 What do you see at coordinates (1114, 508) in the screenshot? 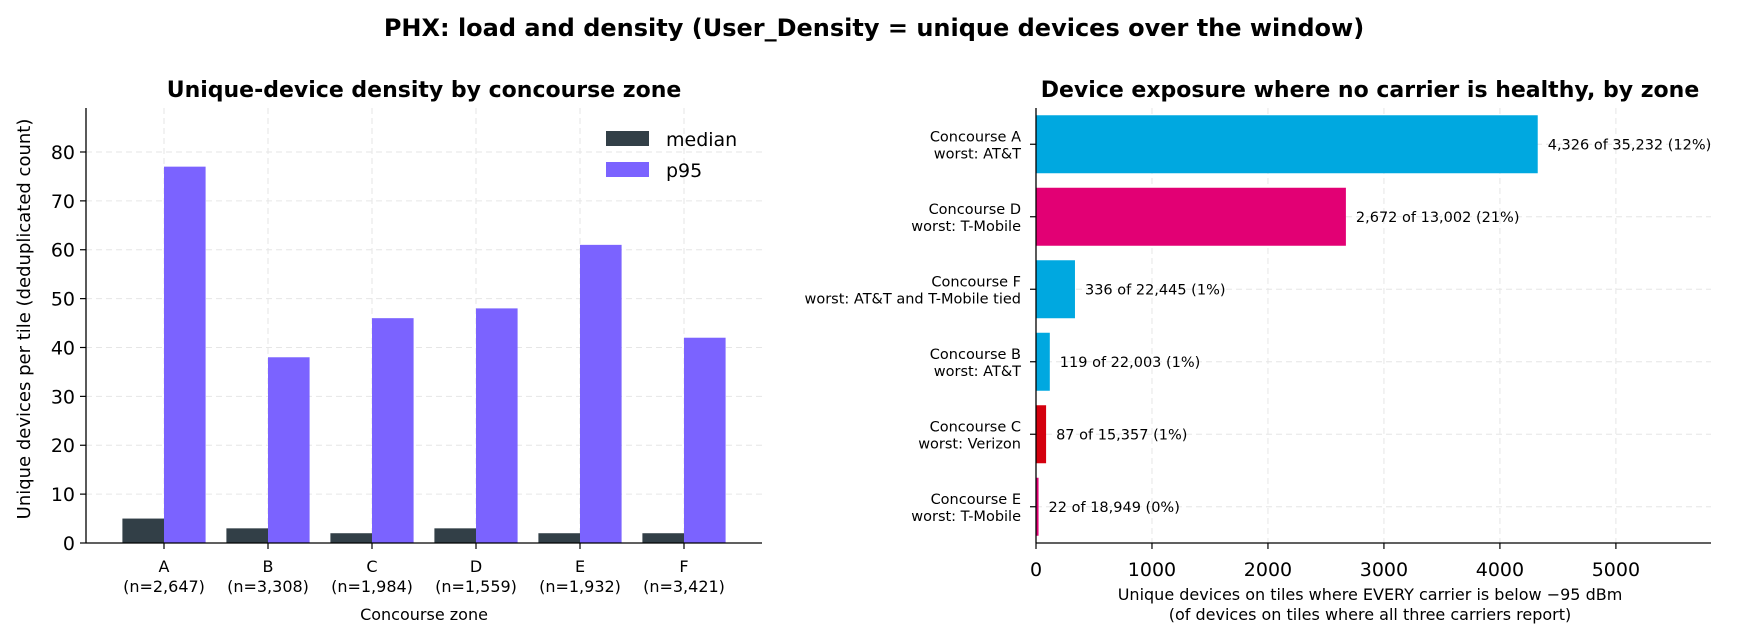
I see `right-value-label: 22 of 18,949 (0%)` at bounding box center [1114, 508].